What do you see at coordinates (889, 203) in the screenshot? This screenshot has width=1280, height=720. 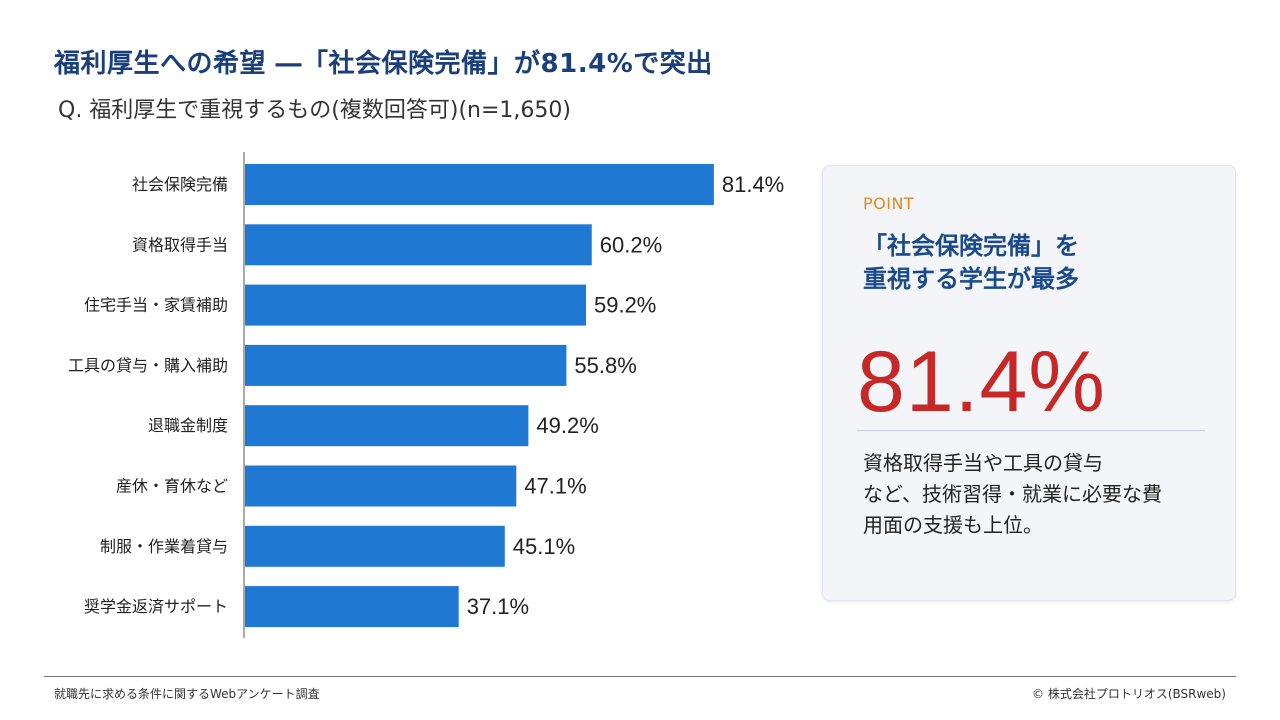 I see `point-label: POINT` at bounding box center [889, 203].